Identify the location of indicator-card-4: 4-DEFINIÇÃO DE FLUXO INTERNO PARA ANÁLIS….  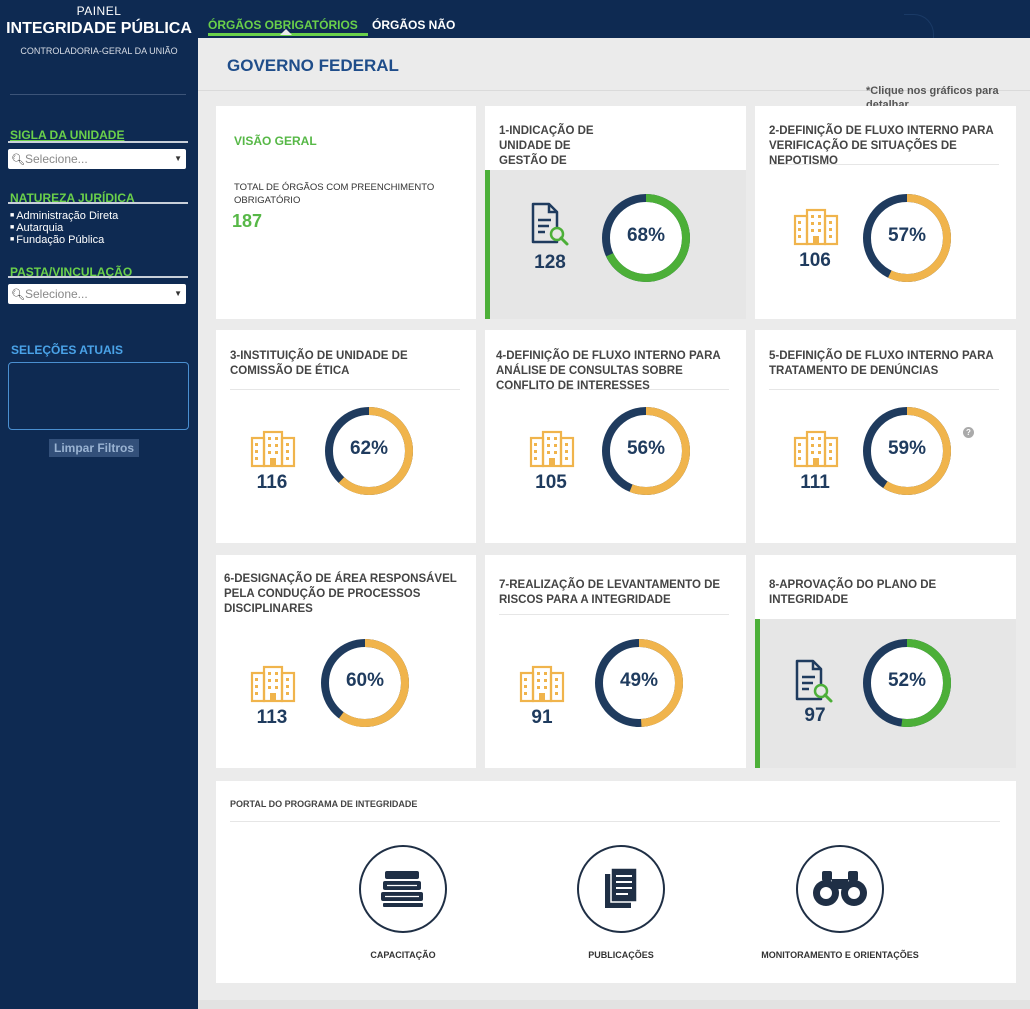
(615, 436).